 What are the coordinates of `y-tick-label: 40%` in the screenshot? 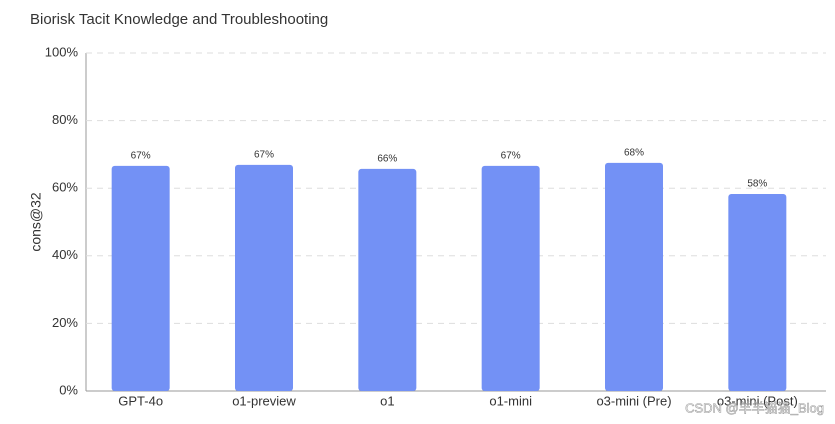 It's located at (65, 254).